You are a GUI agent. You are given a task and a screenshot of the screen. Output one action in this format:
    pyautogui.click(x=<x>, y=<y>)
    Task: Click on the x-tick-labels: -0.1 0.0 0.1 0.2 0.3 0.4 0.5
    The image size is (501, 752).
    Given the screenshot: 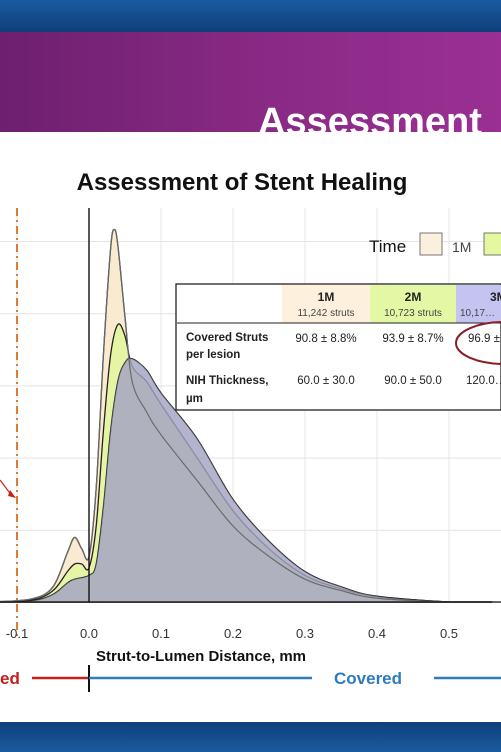 What is the action you would take?
    pyautogui.click(x=232, y=633)
    